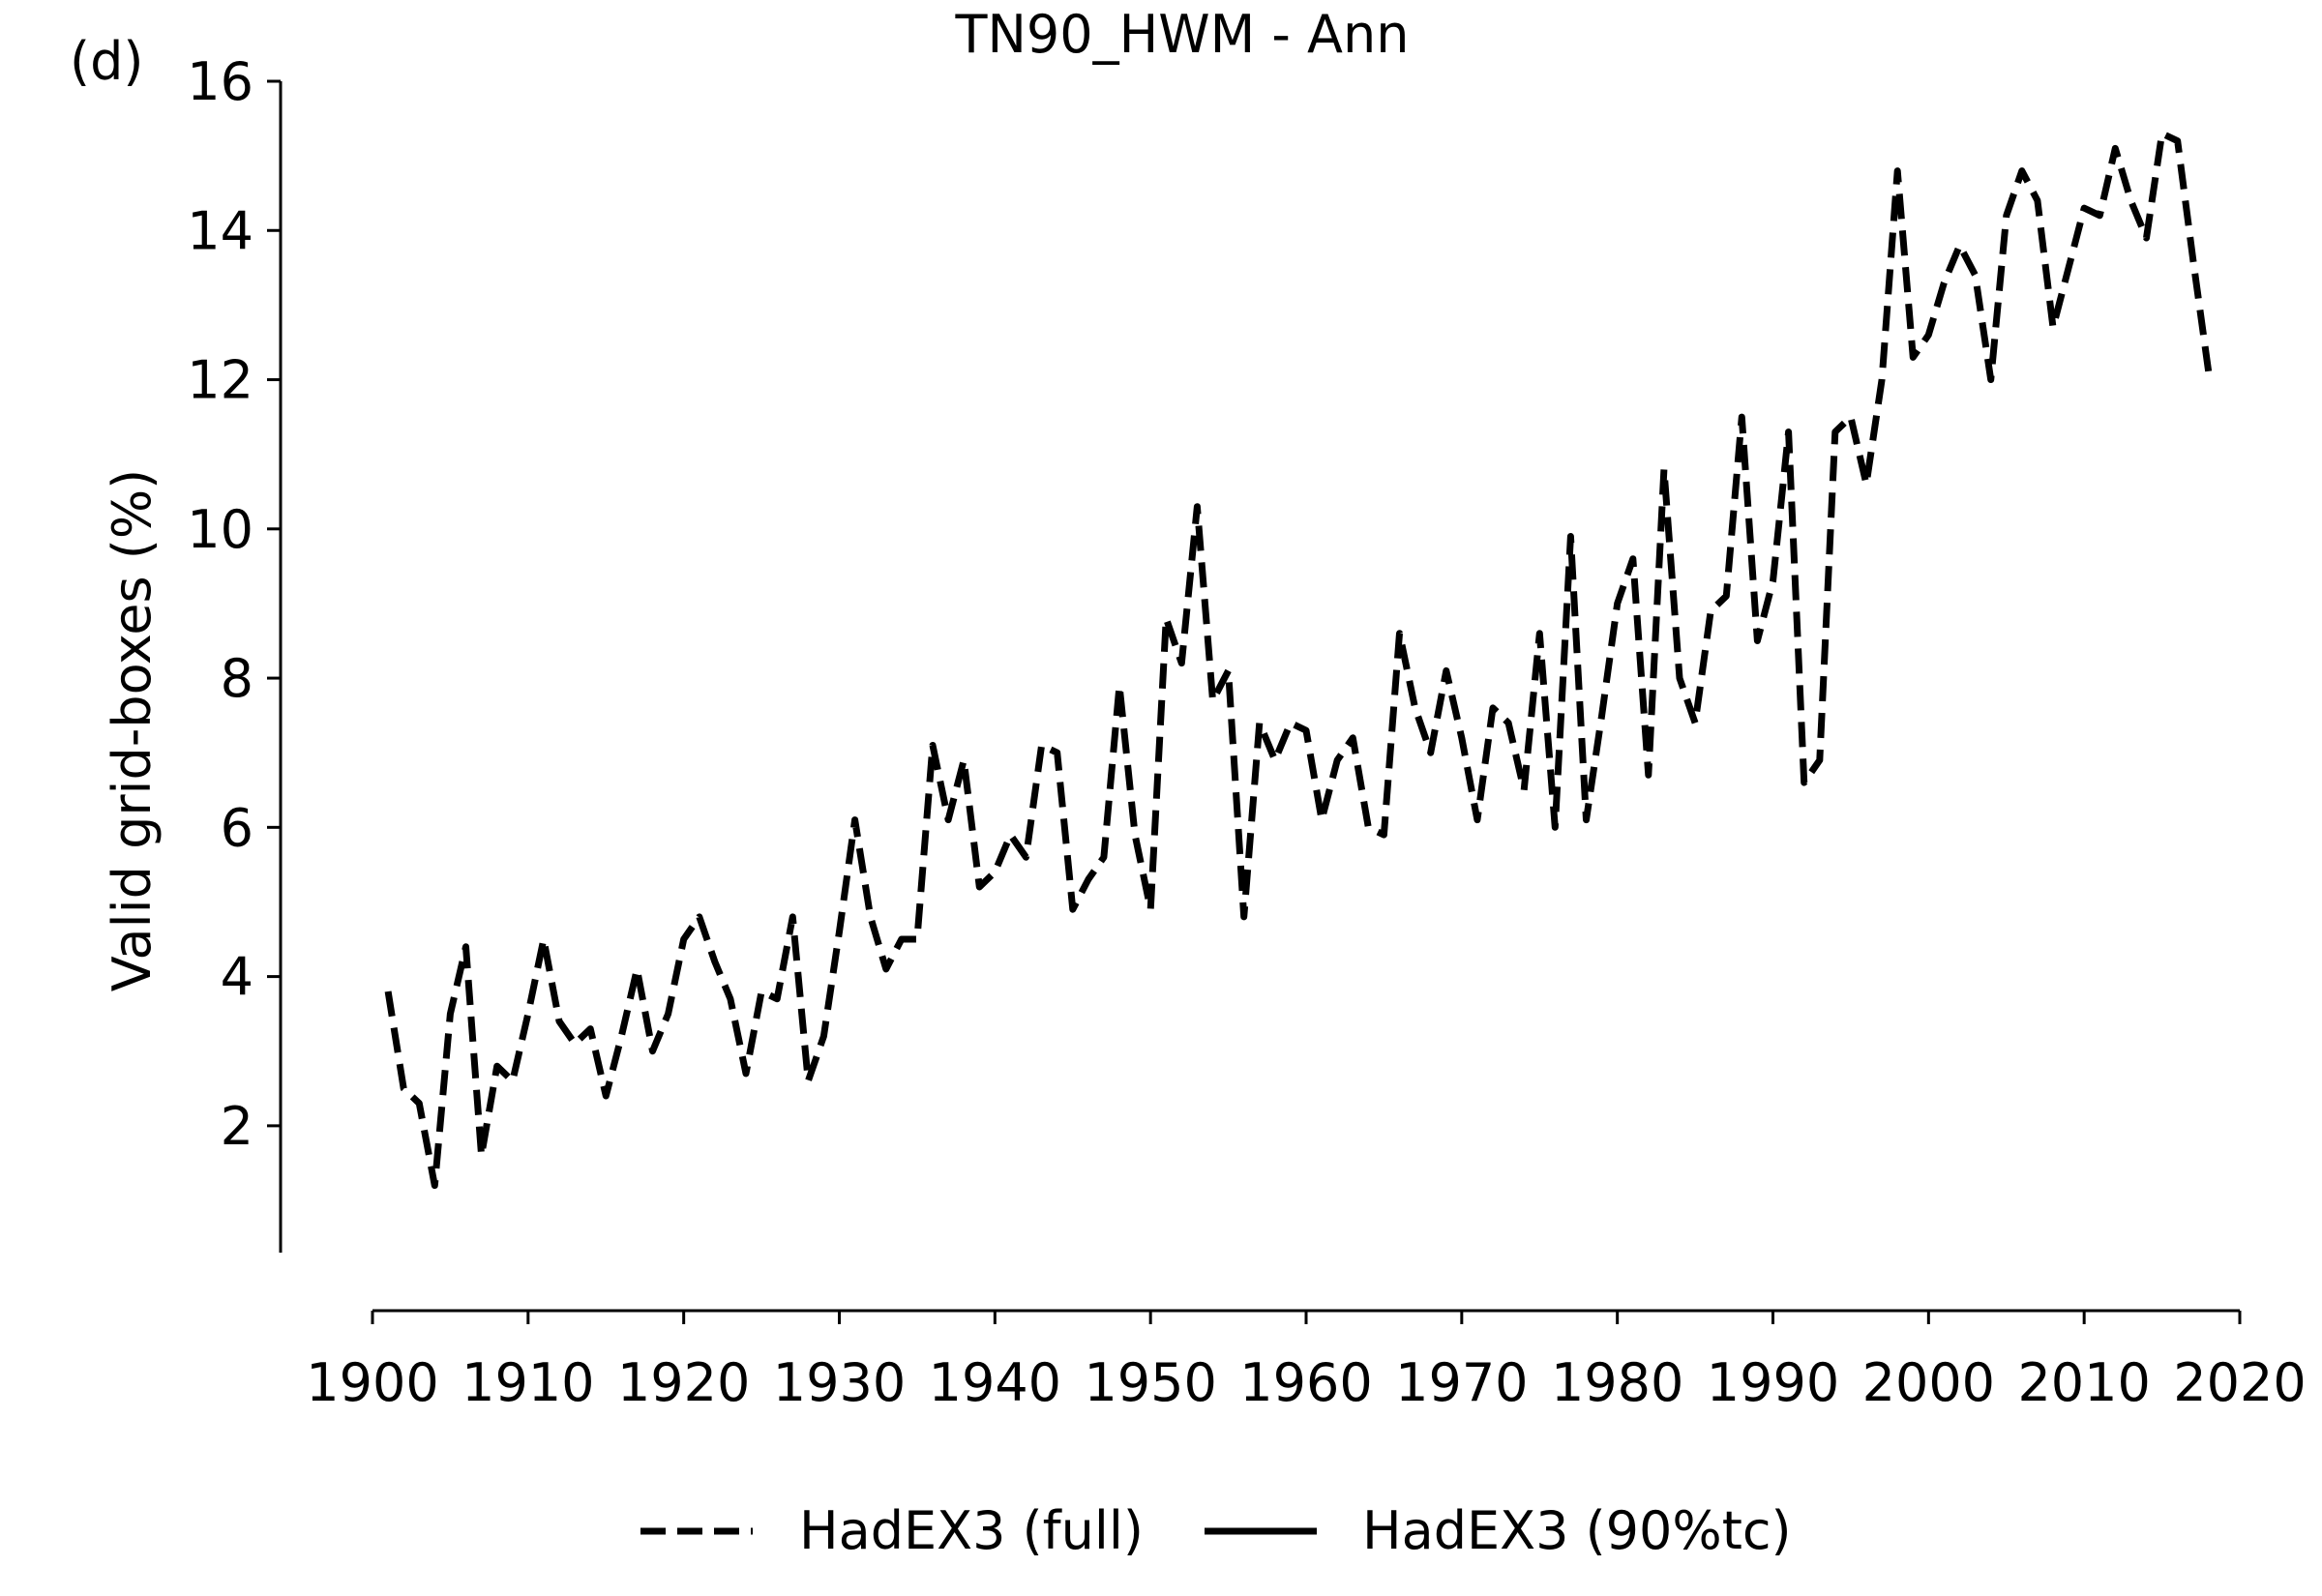 The height and width of the screenshot is (1596, 2322). Describe the element at coordinates (1773, 1382) in the screenshot. I see `x-tick-label: 1990` at that location.